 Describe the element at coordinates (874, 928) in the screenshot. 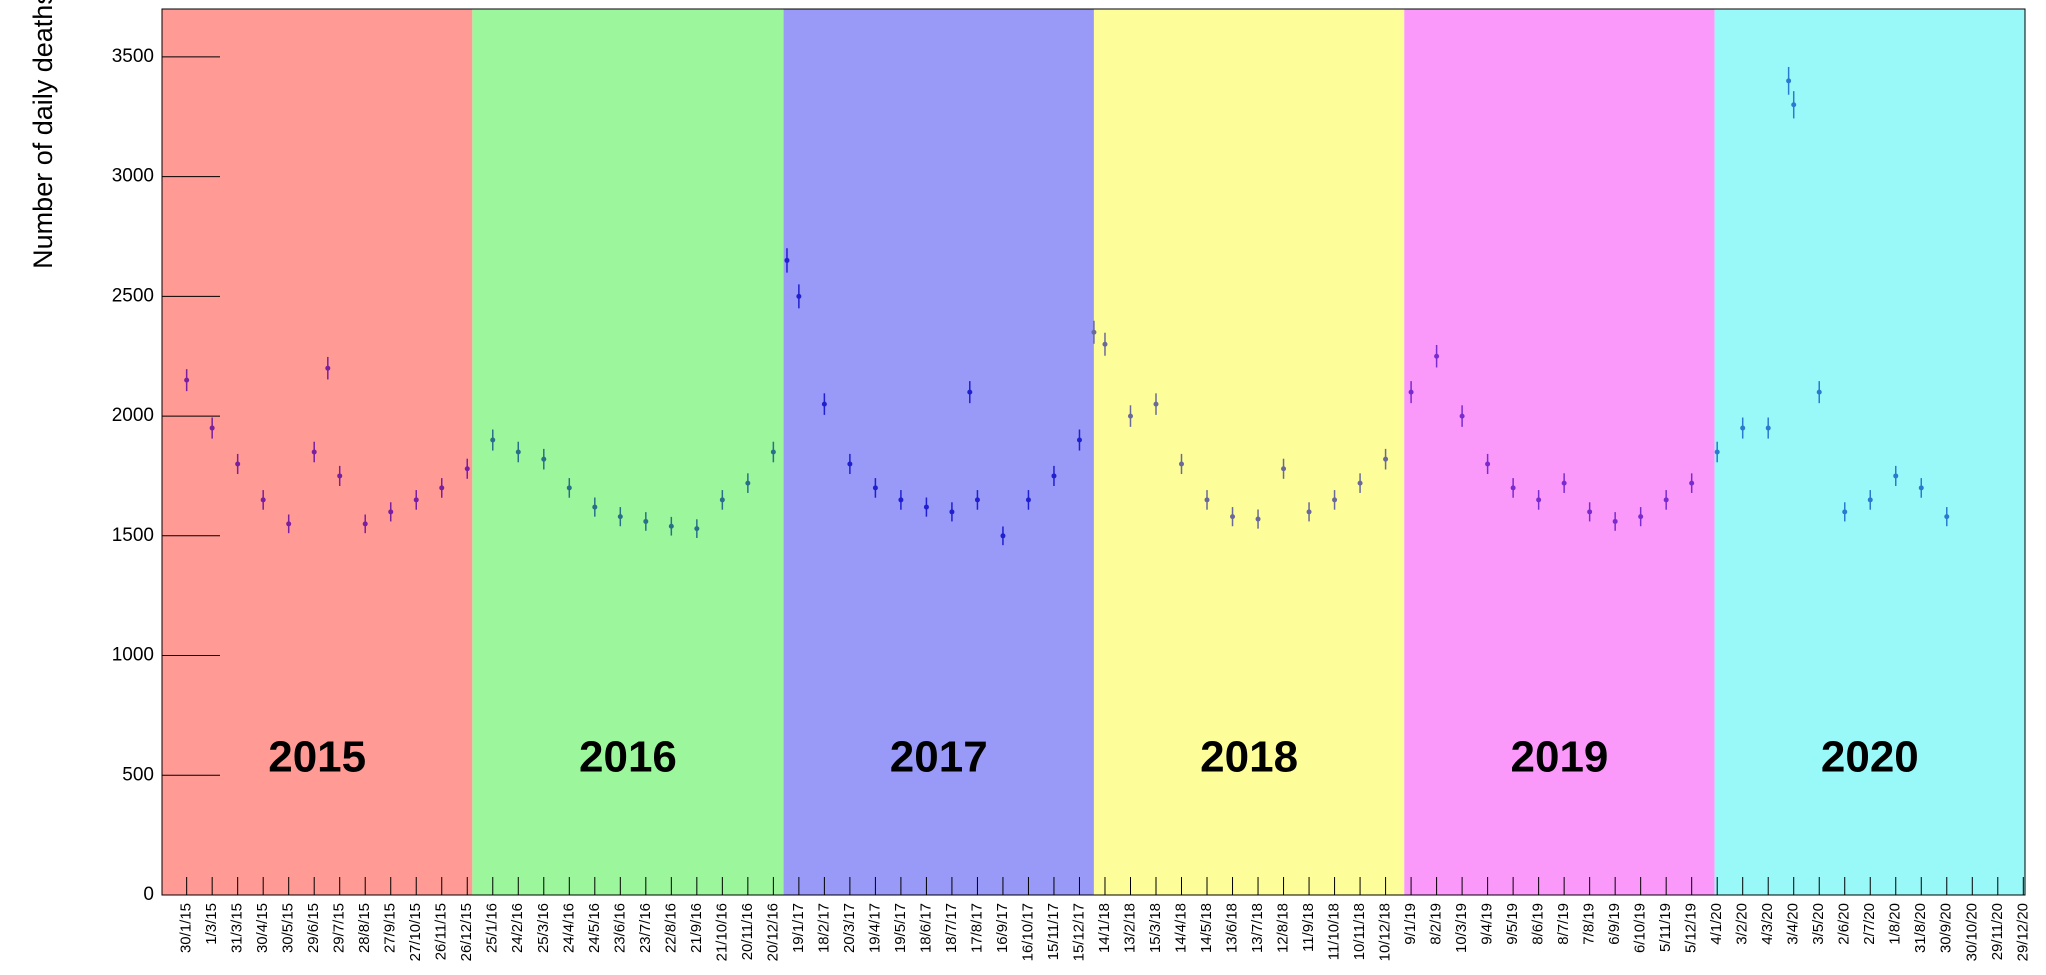

I see `x-tick-label: 19/4/17` at that location.